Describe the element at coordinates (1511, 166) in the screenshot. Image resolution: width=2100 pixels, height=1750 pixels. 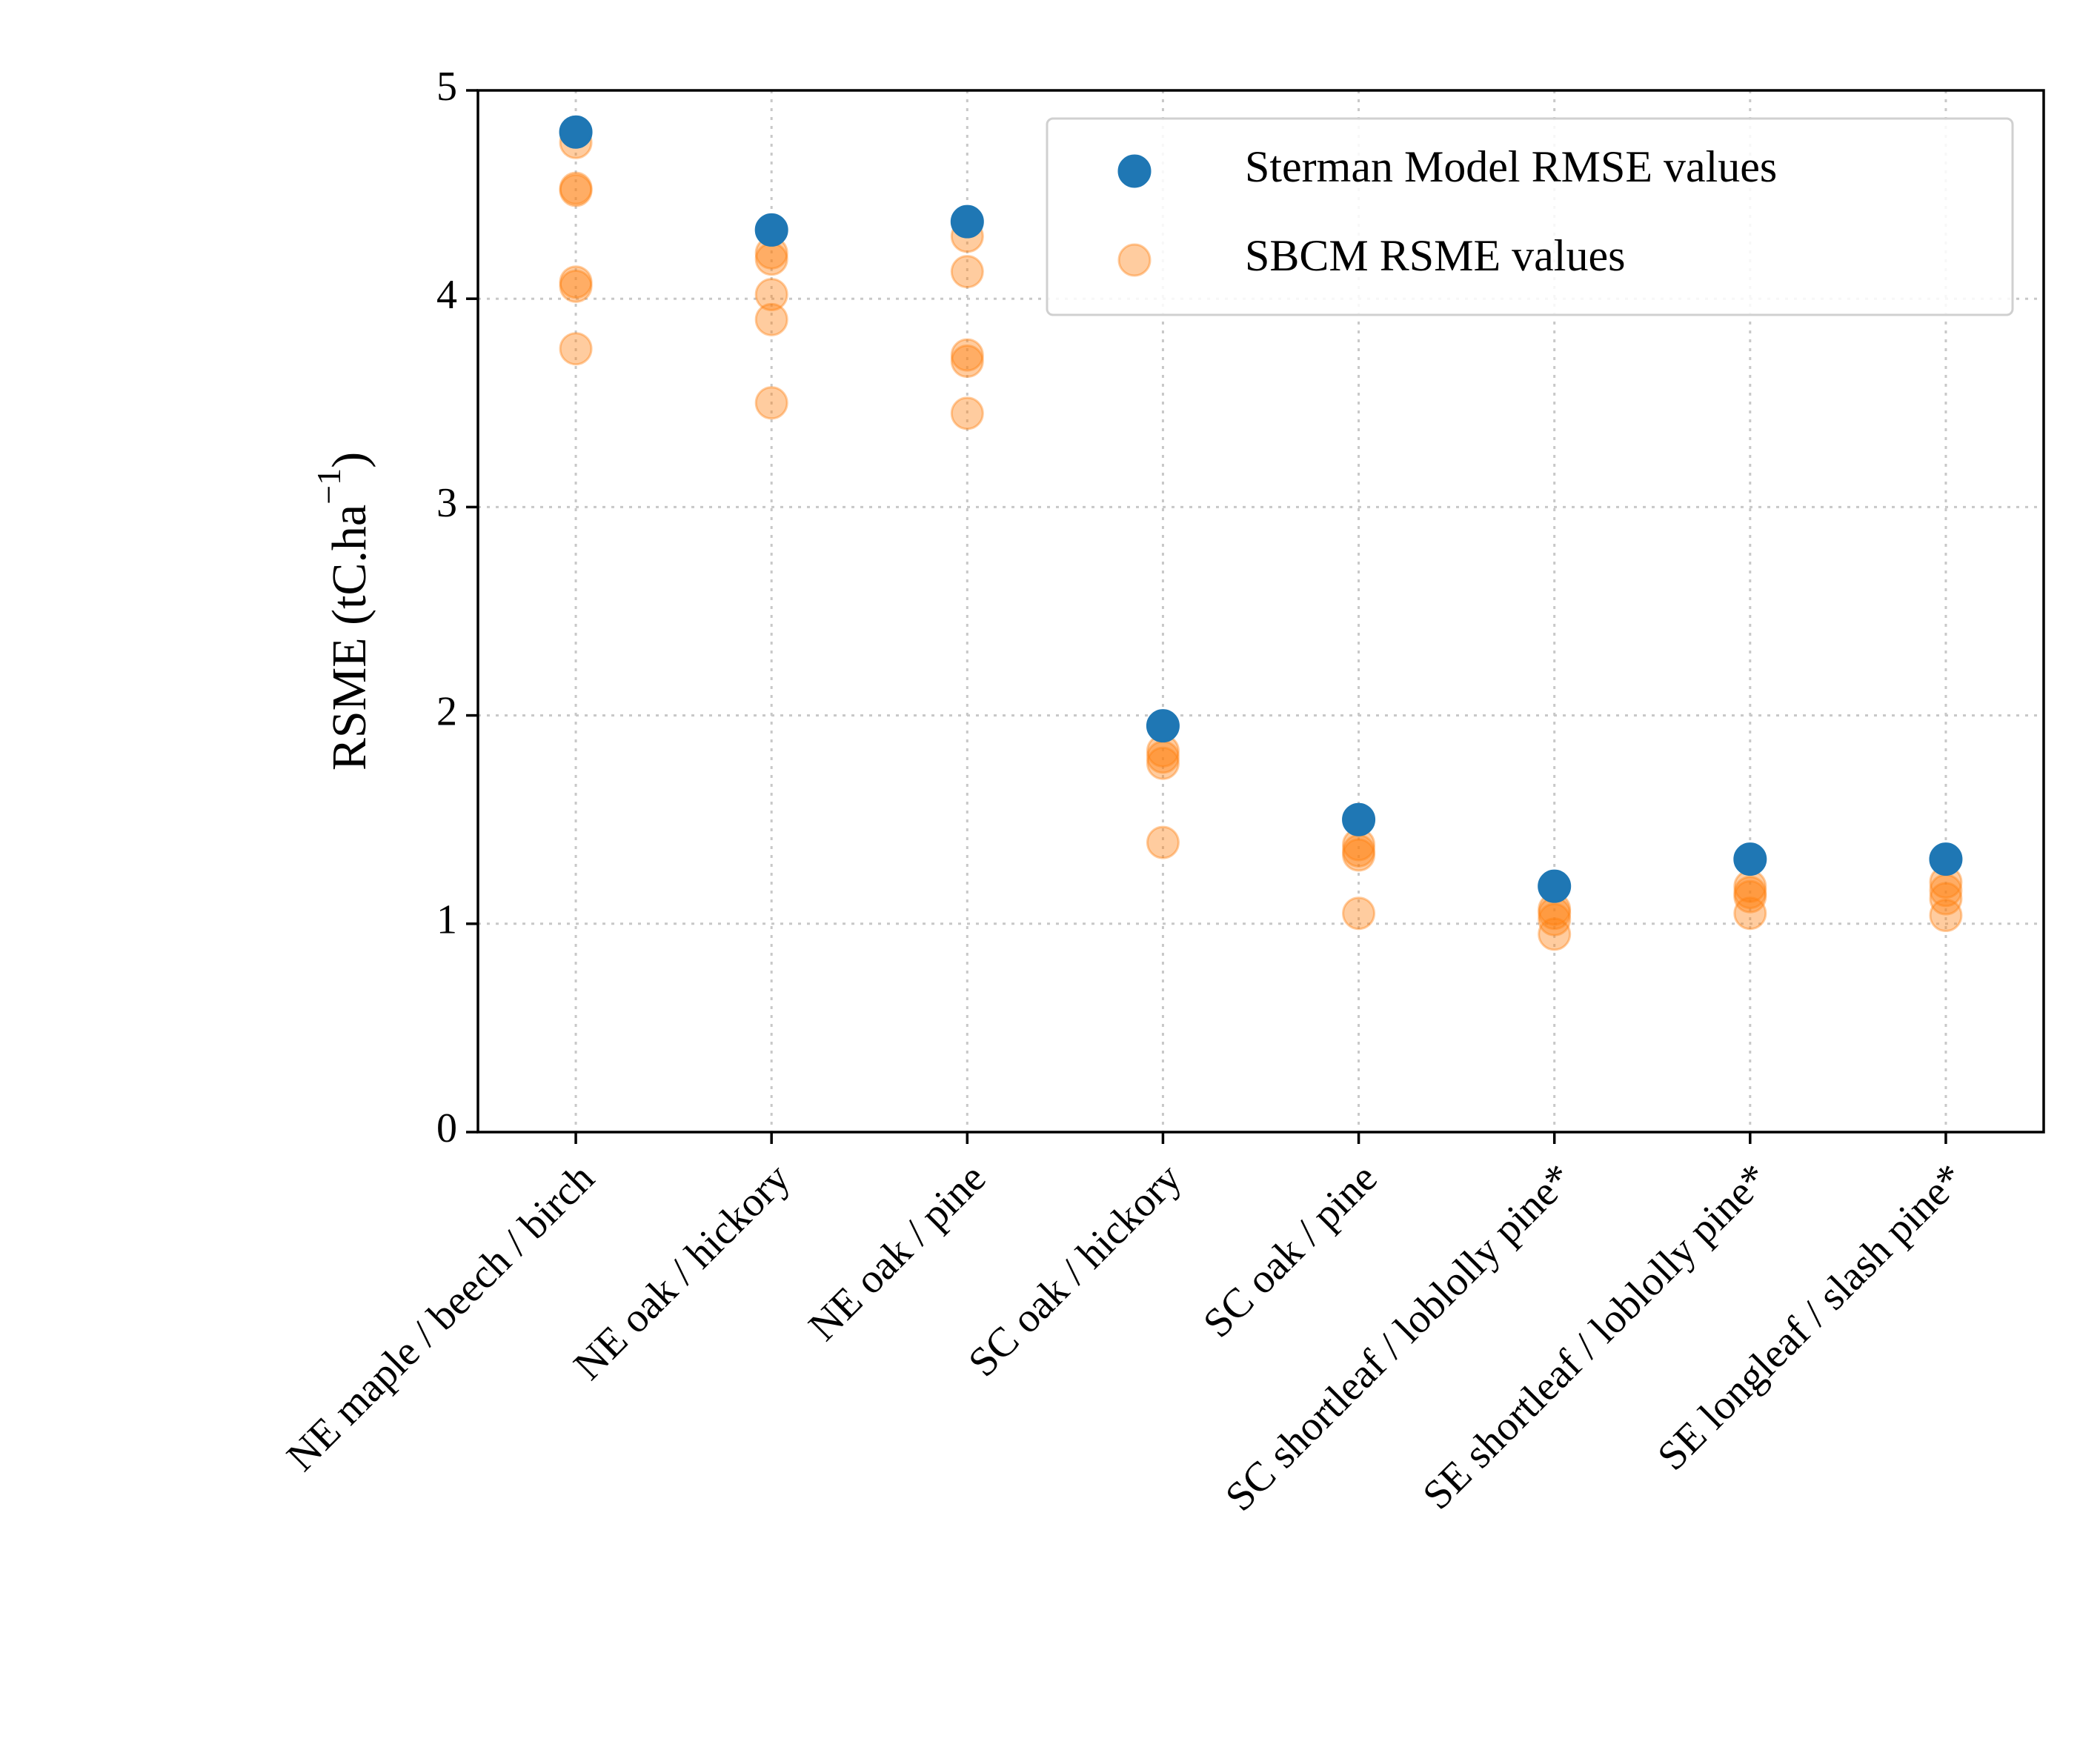
I see `legend-label: Sterman Model RMSE values` at that location.